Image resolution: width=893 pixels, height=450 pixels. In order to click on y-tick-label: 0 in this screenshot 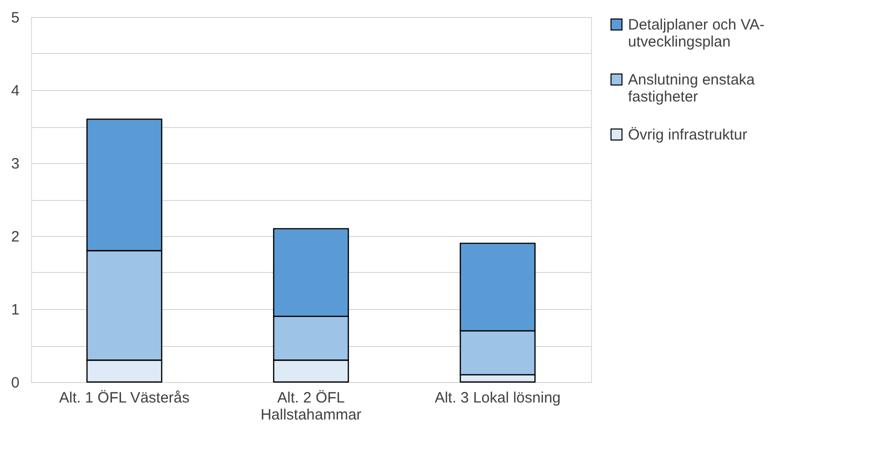, I will do `click(15, 383)`.